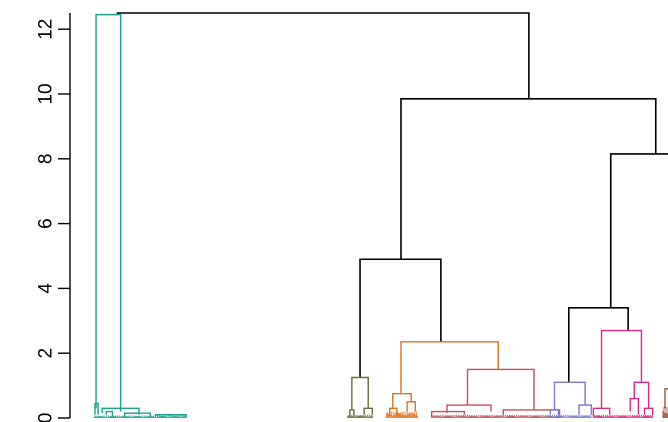  I want to click on y-tick-label: 10, so click(46, 93).